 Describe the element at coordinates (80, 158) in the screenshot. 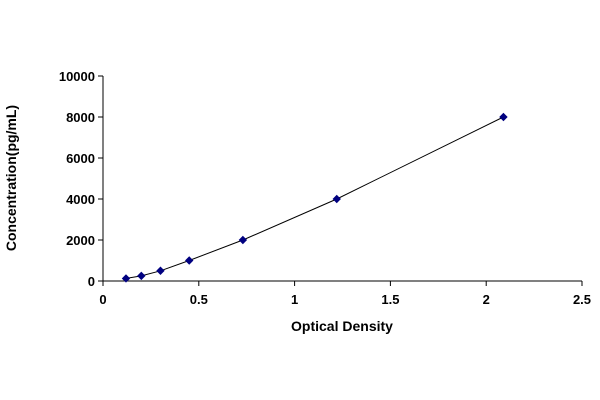

I see `y-tick-label: 6000` at that location.